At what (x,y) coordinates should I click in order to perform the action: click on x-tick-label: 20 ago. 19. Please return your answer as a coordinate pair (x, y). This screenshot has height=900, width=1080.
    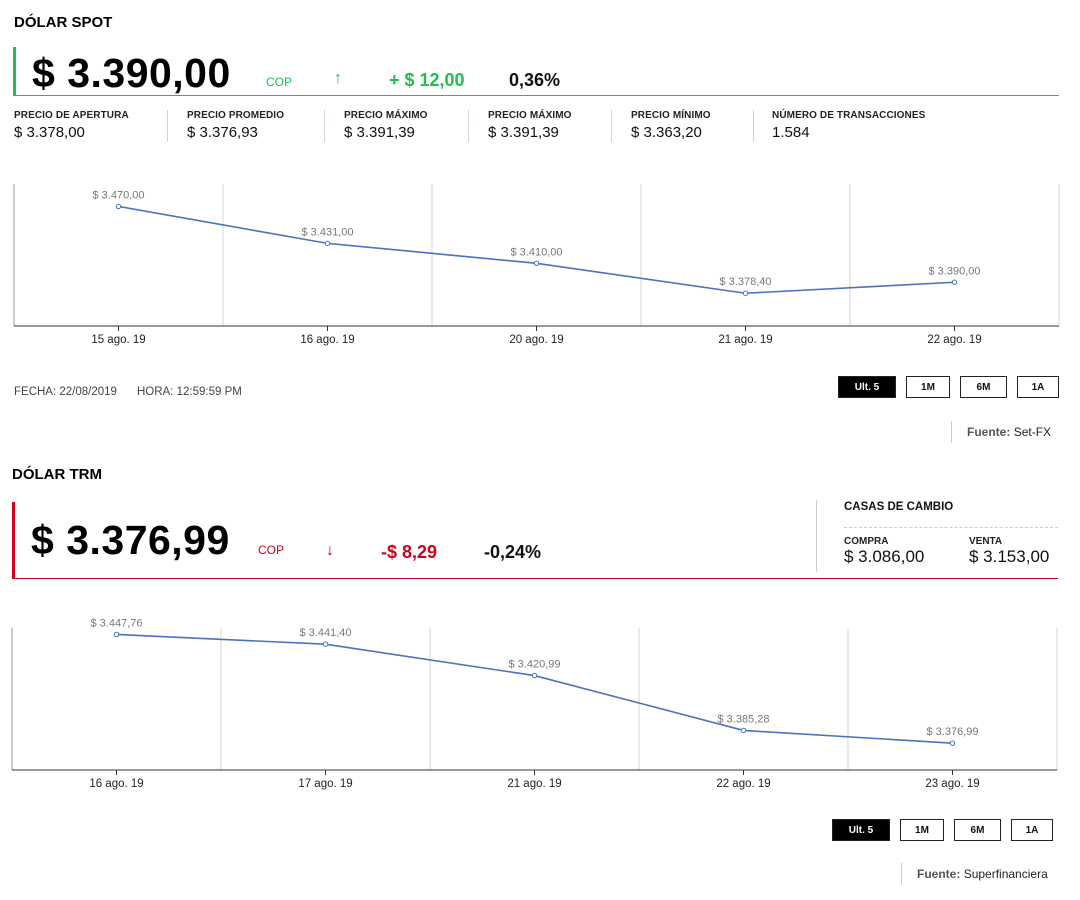
    Looking at the image, I should click on (536, 340).